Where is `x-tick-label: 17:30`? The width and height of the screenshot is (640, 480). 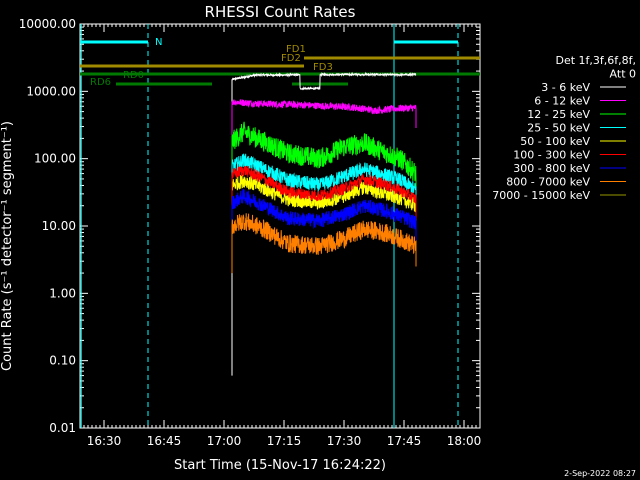 x-tick-label: 17:30 is located at coordinates (344, 441).